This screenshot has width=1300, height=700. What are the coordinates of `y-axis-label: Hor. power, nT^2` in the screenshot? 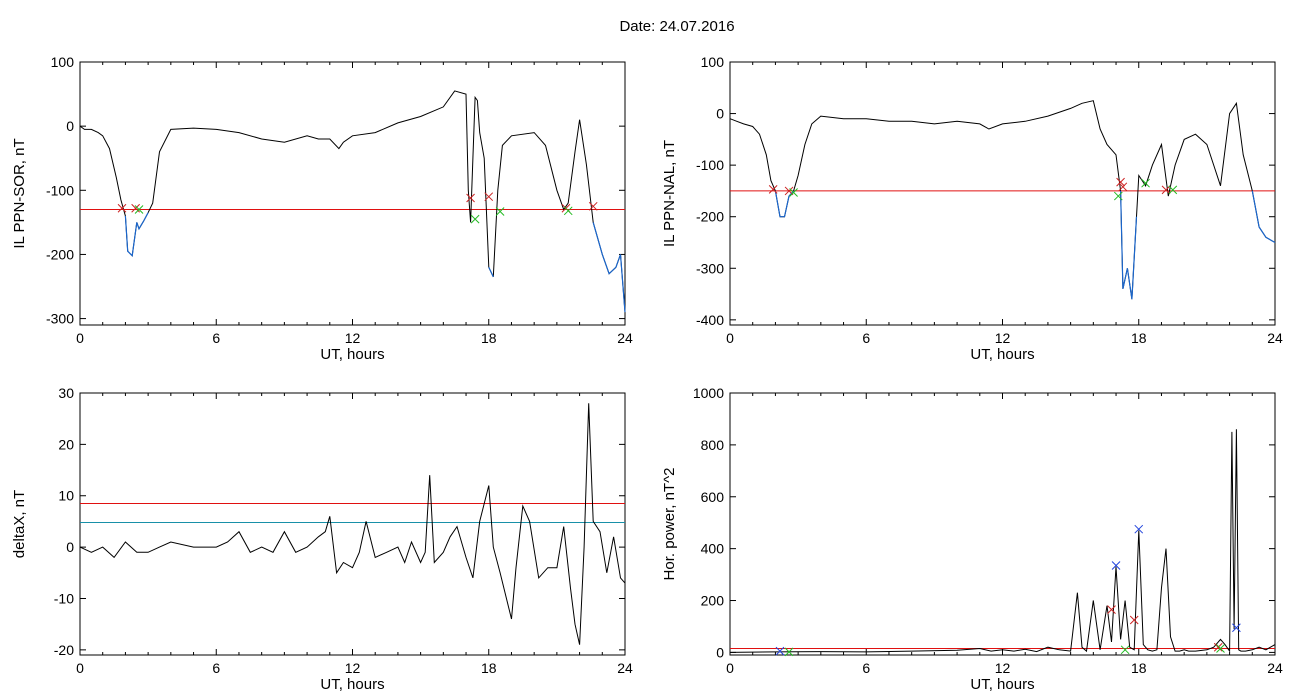 It's located at (669, 524).